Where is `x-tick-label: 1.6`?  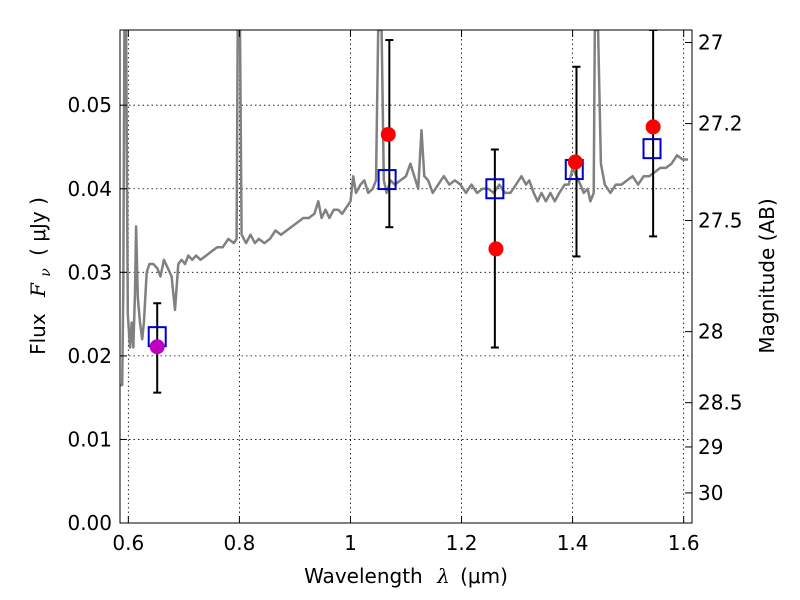 x-tick-label: 1.6 is located at coordinates (684, 543).